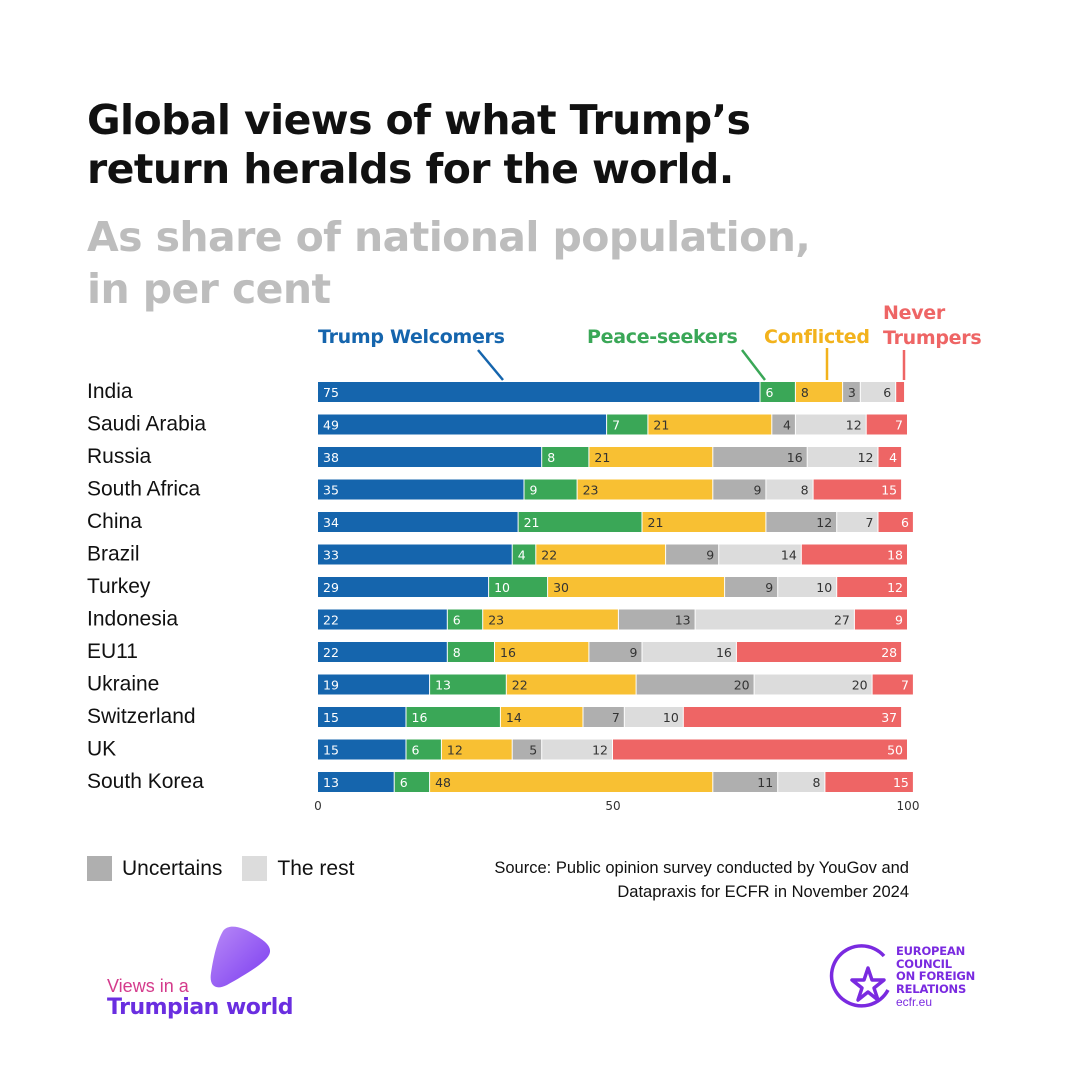 Image resolution: width=1080 pixels, height=1080 pixels. Describe the element at coordinates (905, 685) in the screenshot. I see `data-label-ukraine-never-trumpers: 7` at that location.